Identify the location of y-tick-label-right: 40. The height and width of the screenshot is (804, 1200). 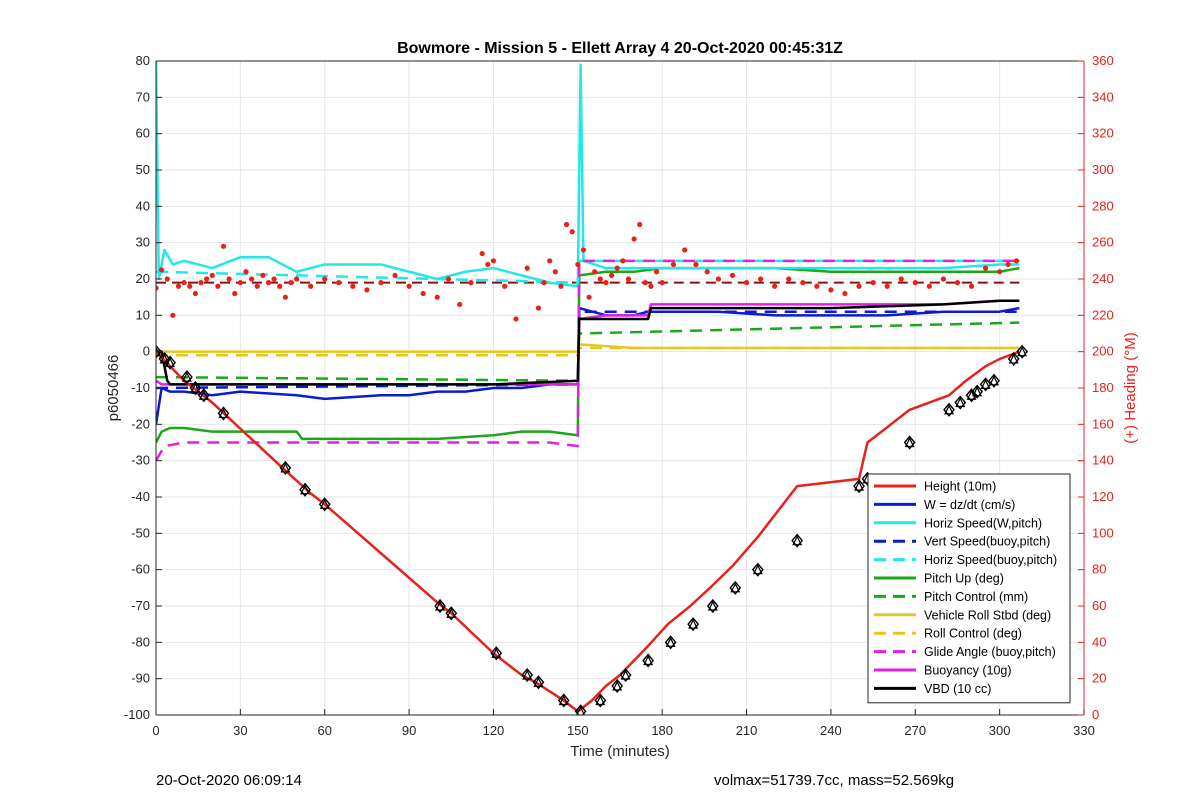
(1099, 641).